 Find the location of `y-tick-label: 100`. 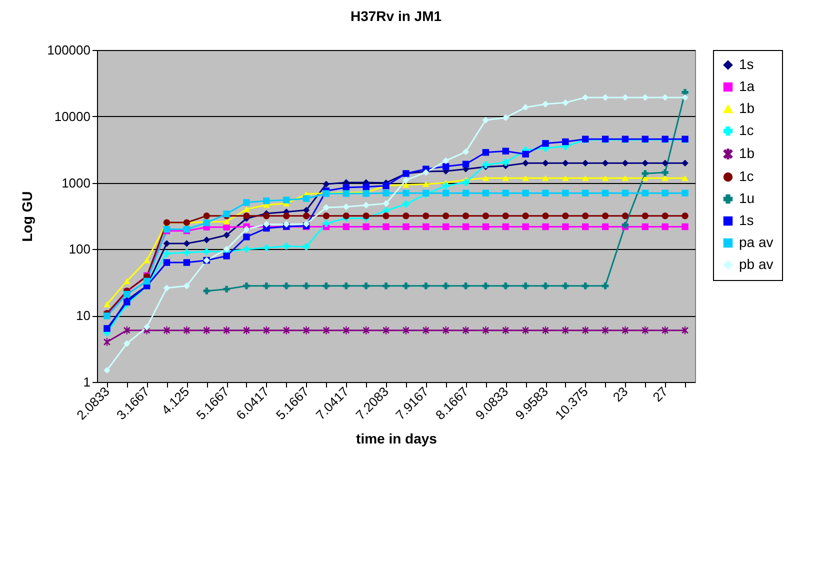

y-tick-label: 100 is located at coordinates (79, 249).